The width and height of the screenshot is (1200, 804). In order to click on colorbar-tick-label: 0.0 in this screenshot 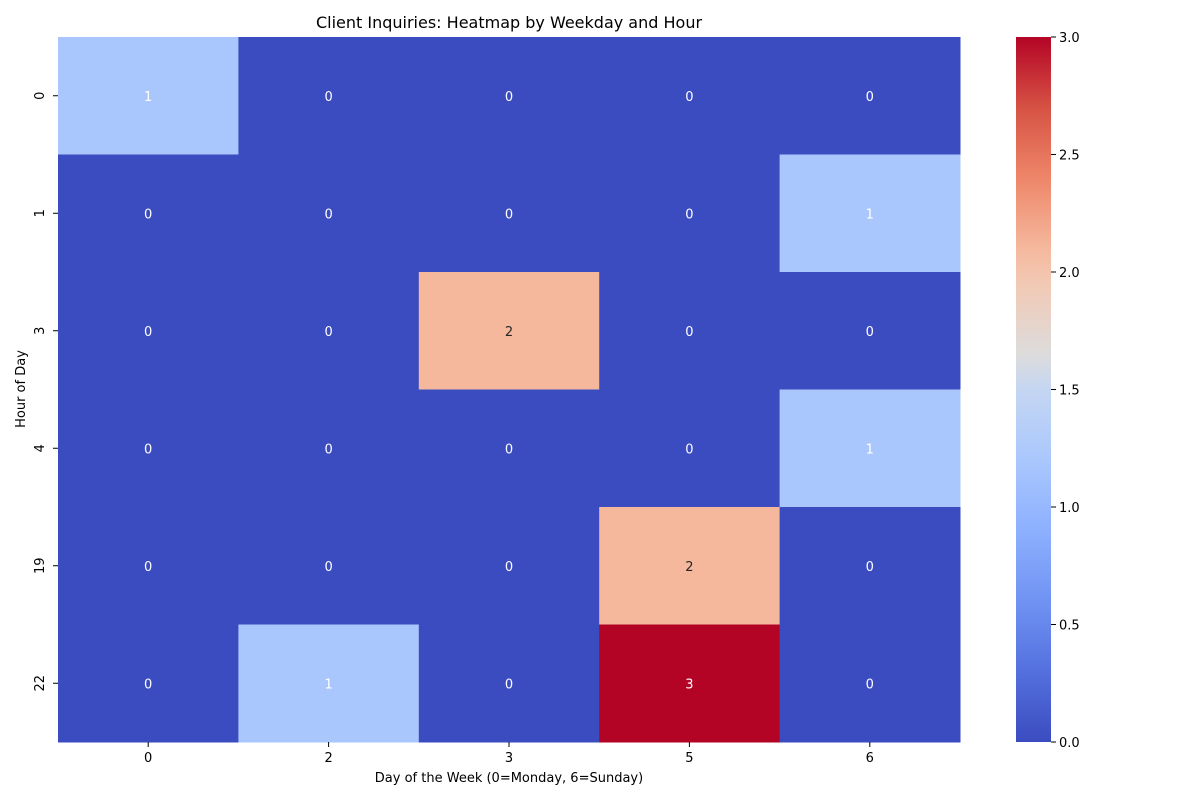, I will do `click(1069, 743)`.